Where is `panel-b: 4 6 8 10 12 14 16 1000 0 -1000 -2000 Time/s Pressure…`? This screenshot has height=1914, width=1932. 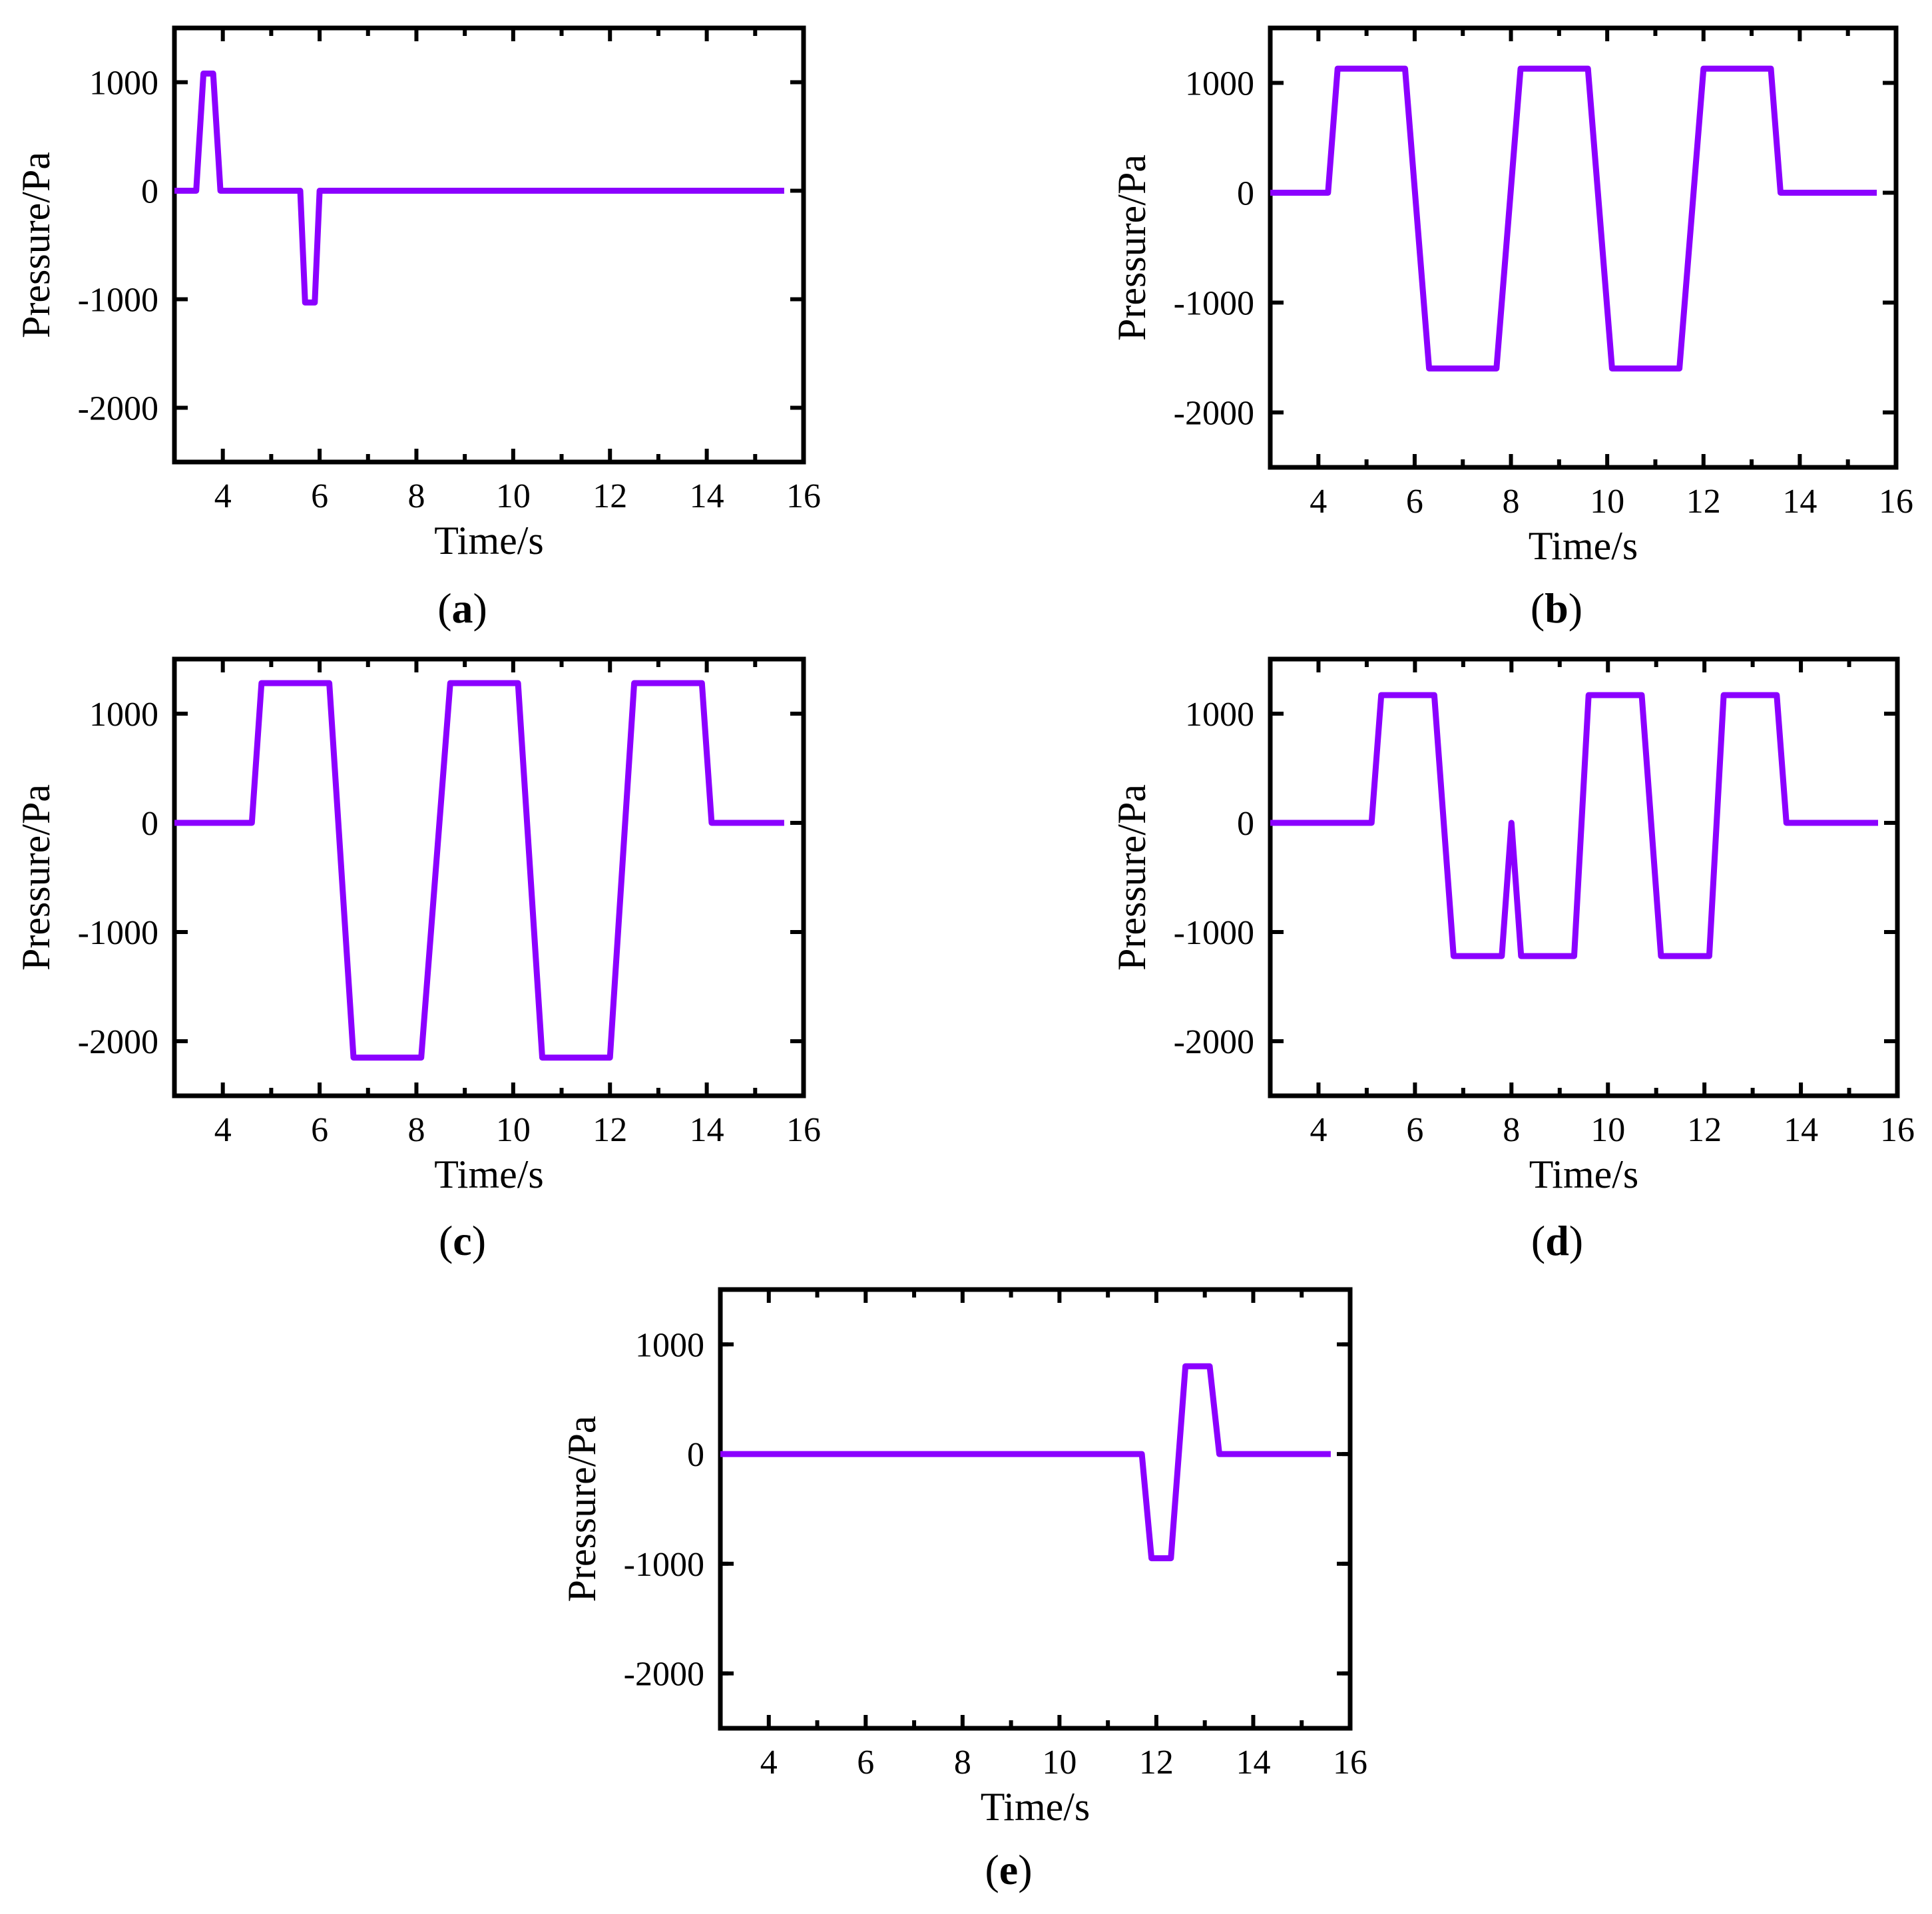
panel-b: 4 6 8 10 12 14 16 1000 0 -1000 -2000 Time/s Pressure… is located at coordinates (1511, 328).